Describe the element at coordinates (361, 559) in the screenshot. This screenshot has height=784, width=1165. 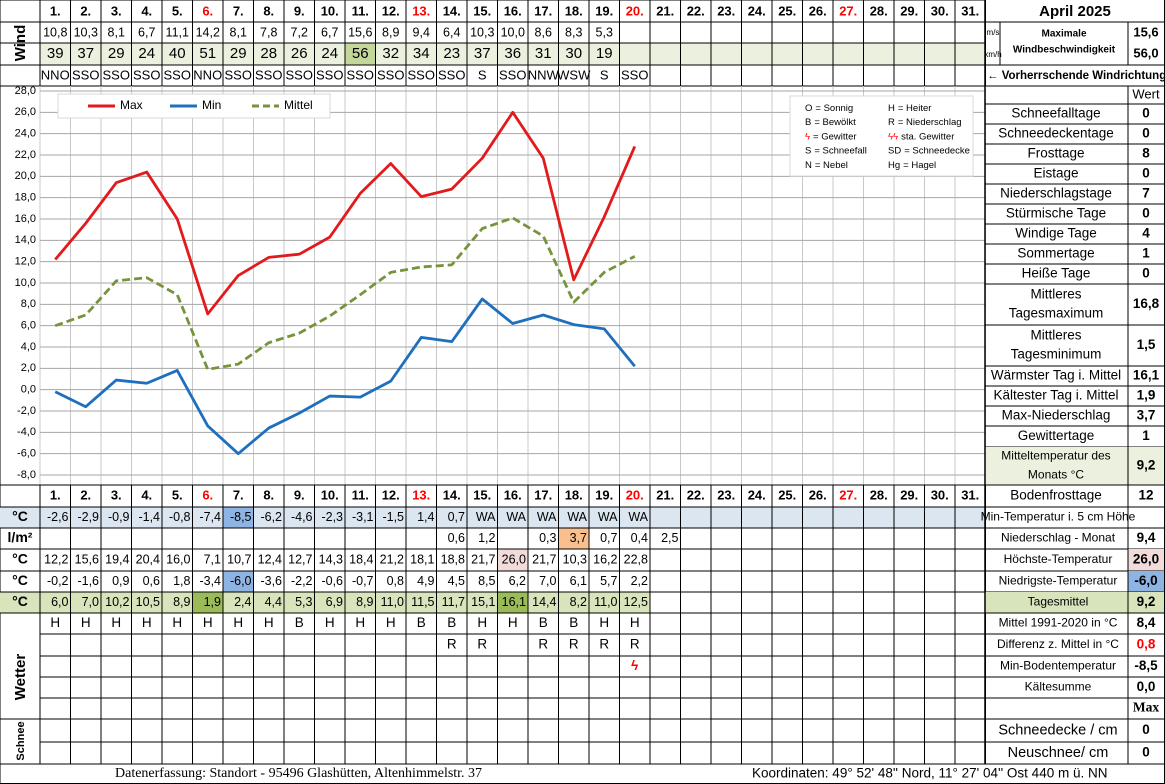
I see `cell-value: 18,4` at that location.